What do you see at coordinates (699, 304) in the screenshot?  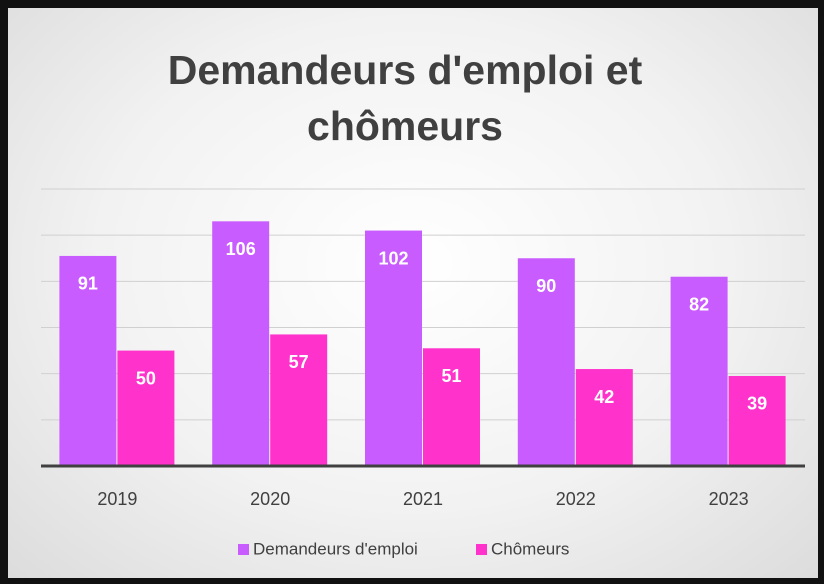 I see `data-label: 82` at bounding box center [699, 304].